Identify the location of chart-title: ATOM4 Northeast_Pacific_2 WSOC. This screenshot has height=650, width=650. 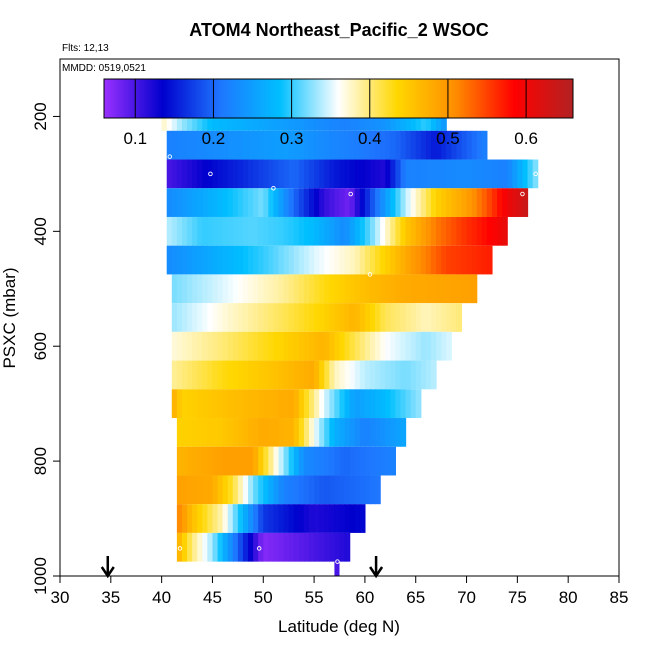
(338, 30).